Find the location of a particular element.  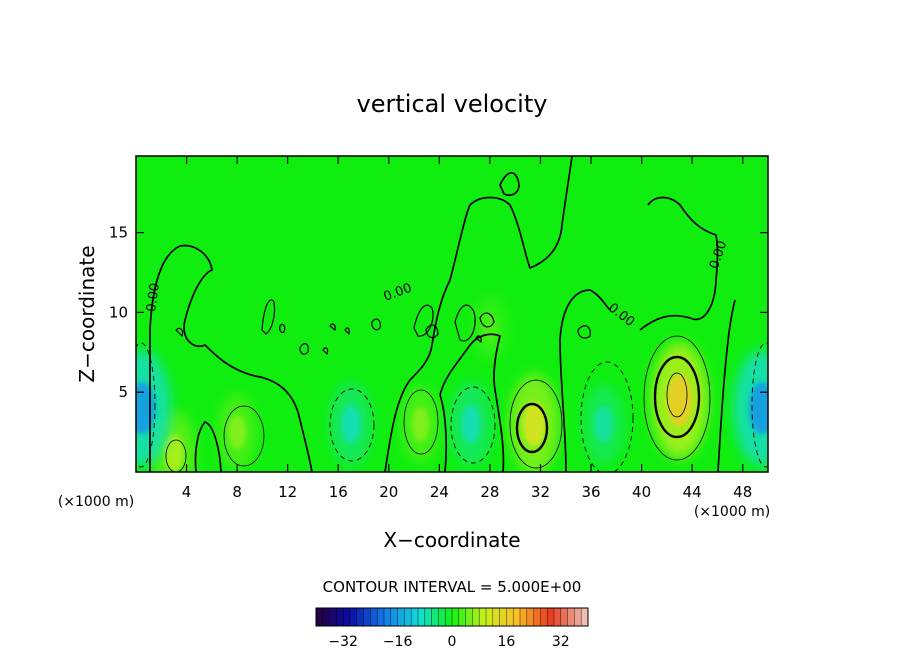

colorbar-cells is located at coordinates (452, 617).